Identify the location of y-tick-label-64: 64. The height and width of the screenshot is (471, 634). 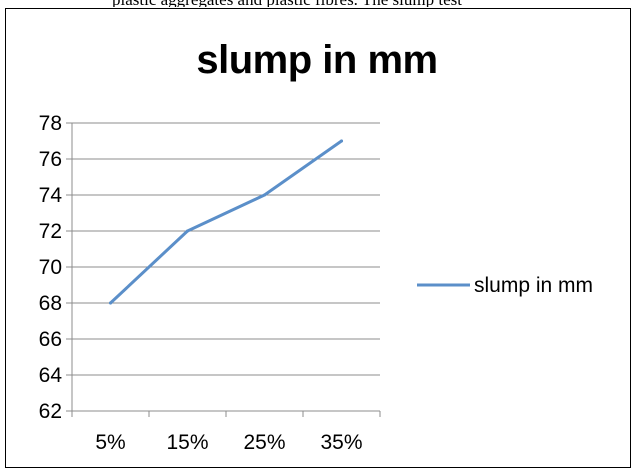
(51, 375).